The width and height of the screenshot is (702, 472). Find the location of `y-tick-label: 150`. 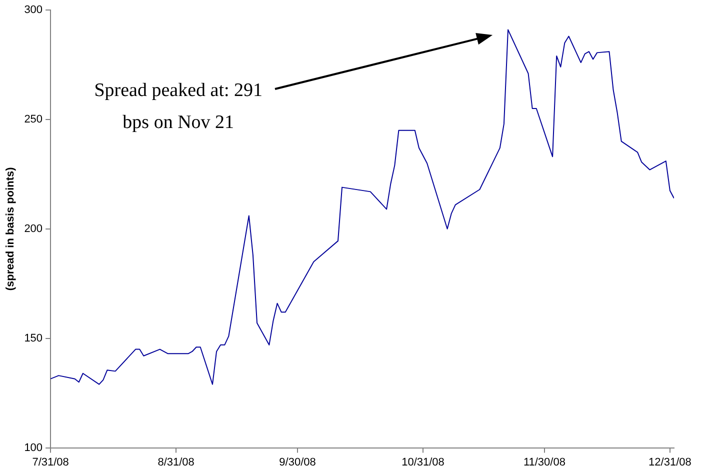

y-tick-label: 150 is located at coordinates (33, 338).